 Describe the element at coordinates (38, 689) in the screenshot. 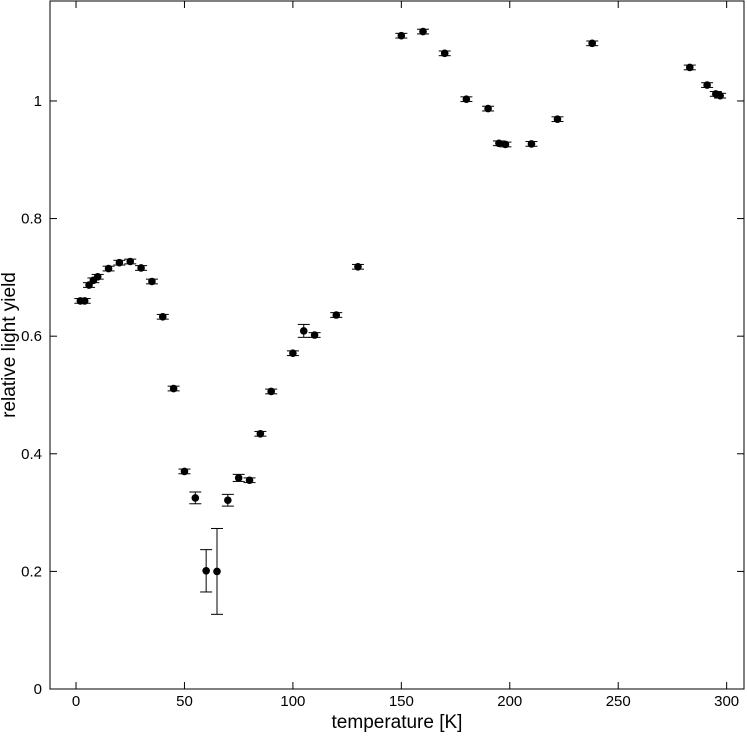

I see `y-tick-label: 0` at that location.